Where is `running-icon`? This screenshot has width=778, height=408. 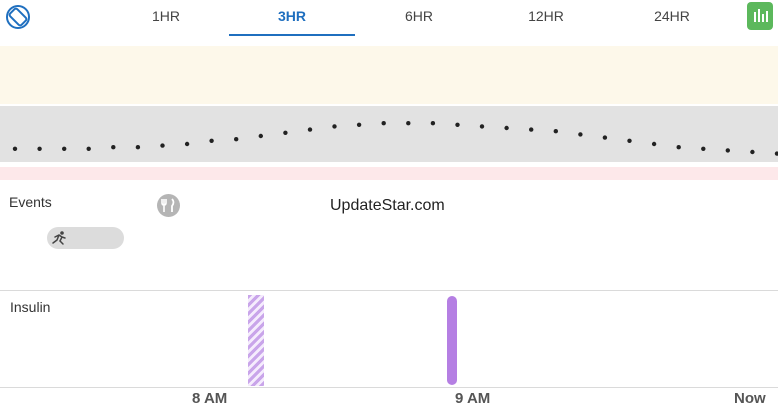 running-icon is located at coordinates (59, 238).